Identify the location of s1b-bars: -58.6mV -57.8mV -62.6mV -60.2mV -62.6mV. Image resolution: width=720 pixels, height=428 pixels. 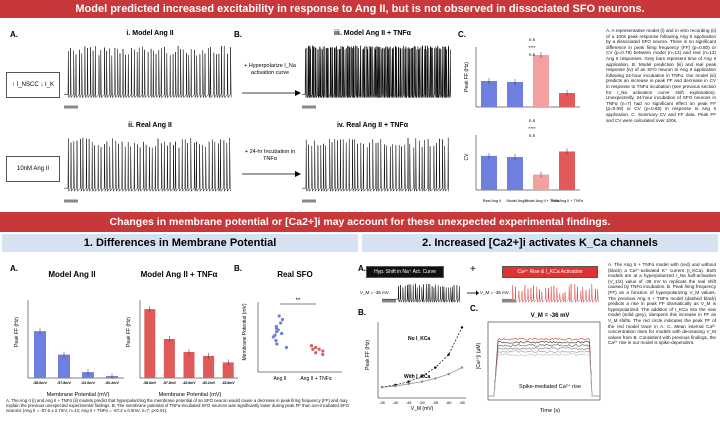
(188, 342).